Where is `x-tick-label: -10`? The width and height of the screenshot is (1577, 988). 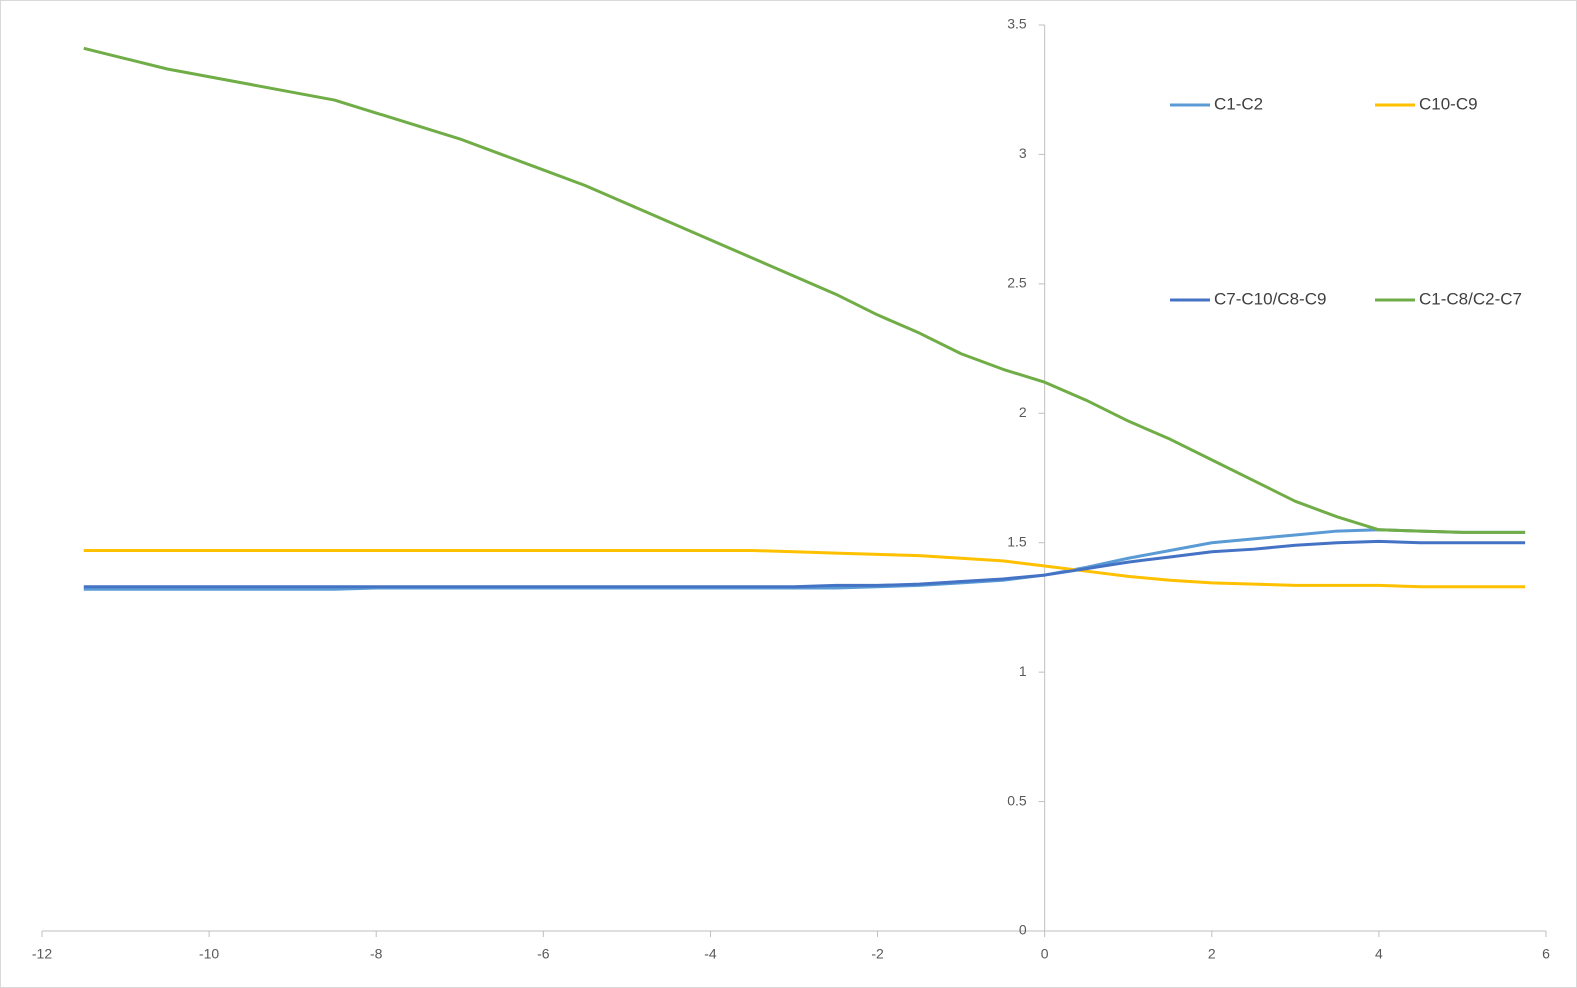 x-tick-label: -10 is located at coordinates (209, 954).